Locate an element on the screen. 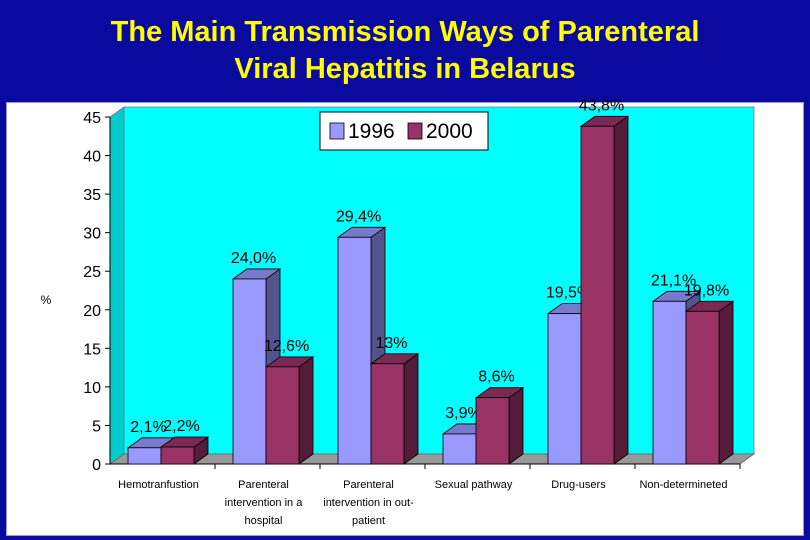  category-label: patient is located at coordinates (368, 521).